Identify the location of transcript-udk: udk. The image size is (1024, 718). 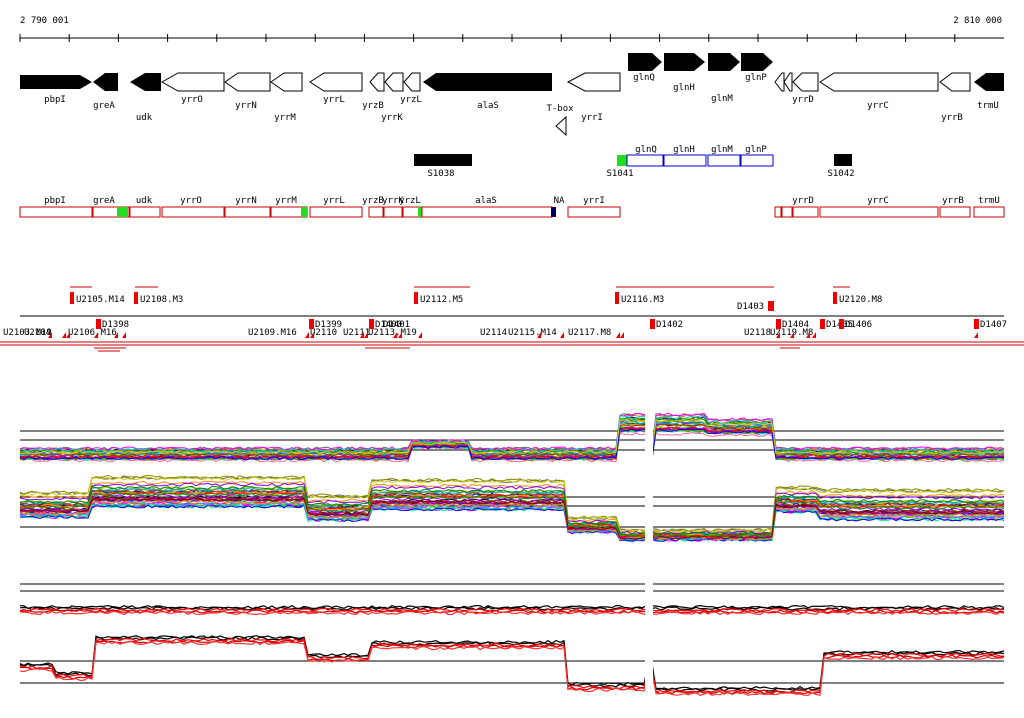
(145, 206).